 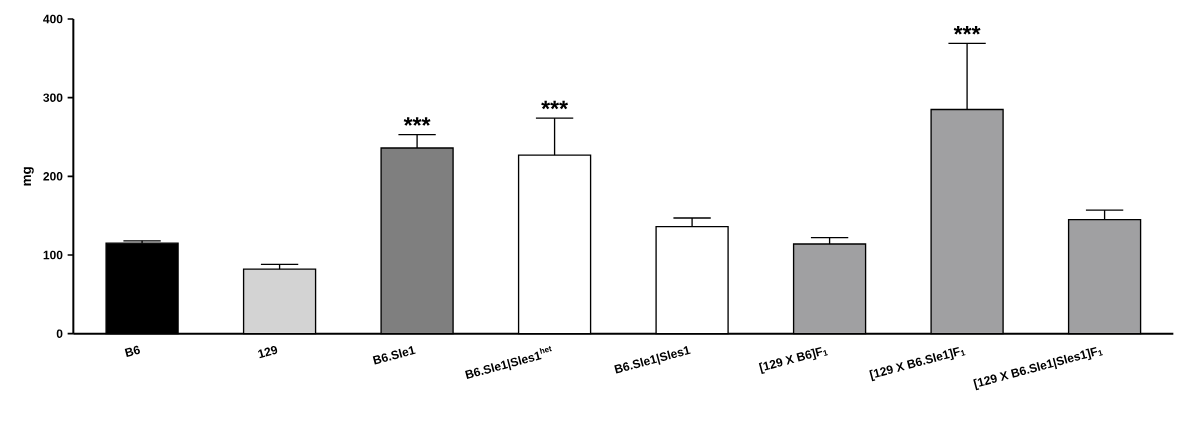 I want to click on x-tick-label: [129 X B6]F$_{1}$, so click(x=793, y=360).